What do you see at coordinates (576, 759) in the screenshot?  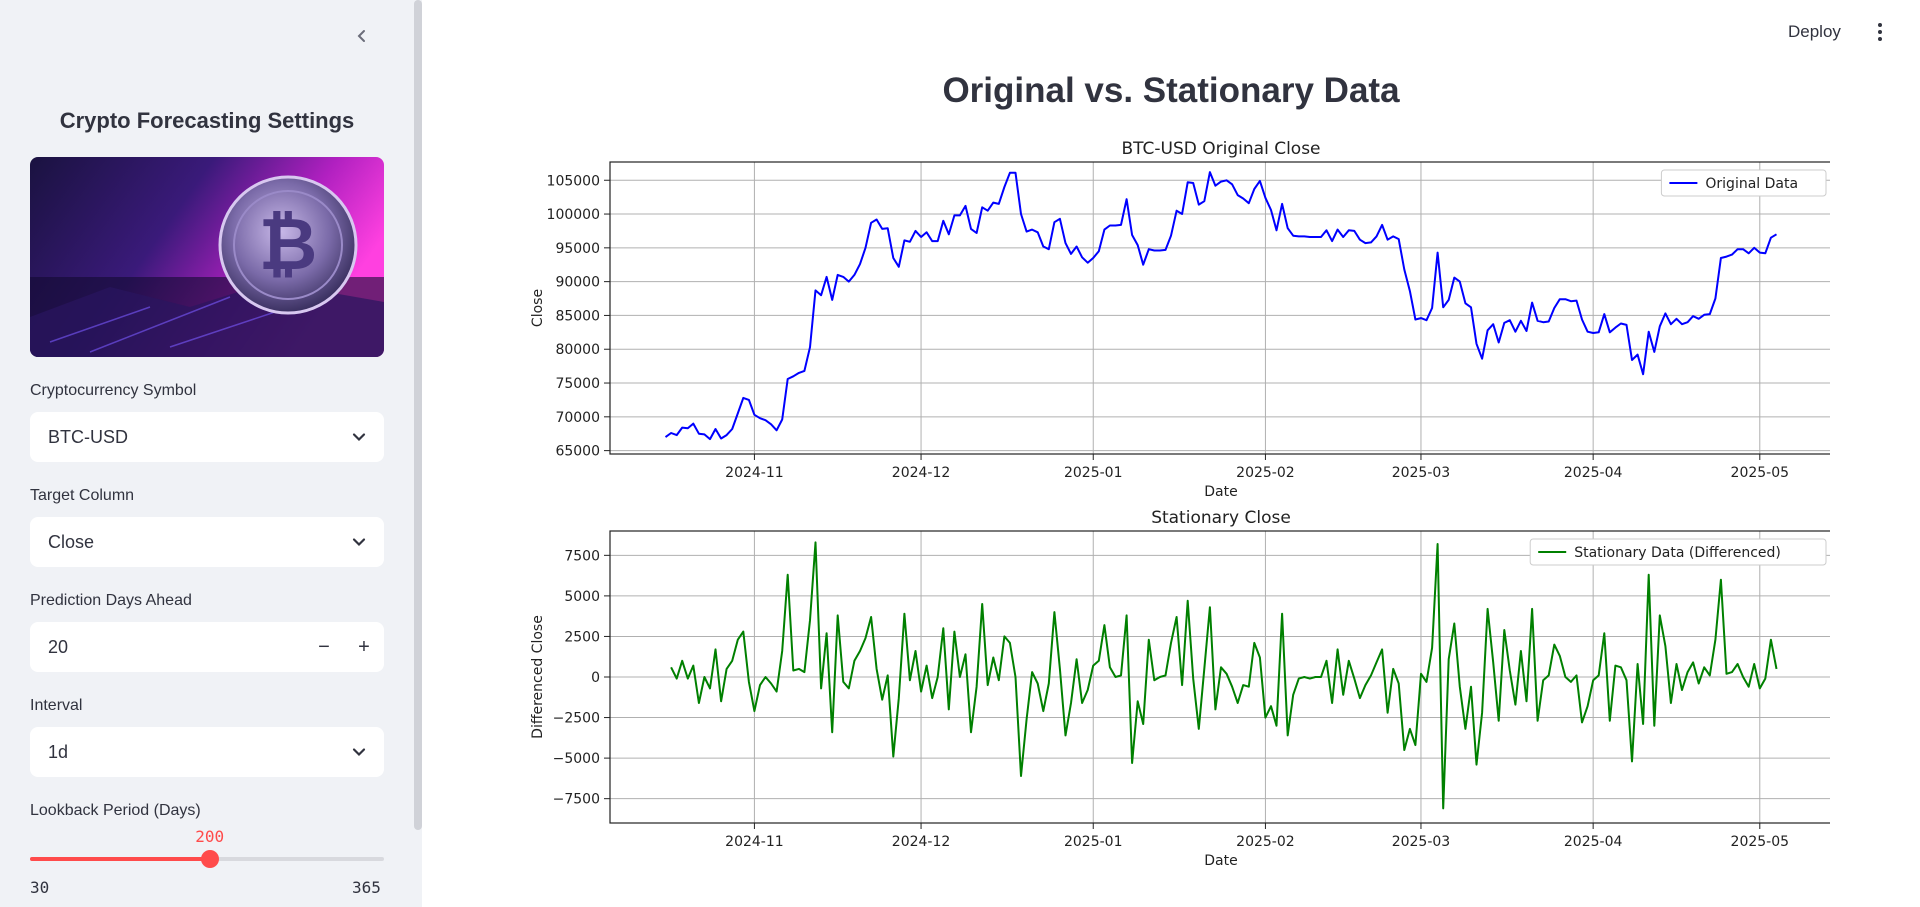 I see `y-tick-label: −5000` at bounding box center [576, 759].